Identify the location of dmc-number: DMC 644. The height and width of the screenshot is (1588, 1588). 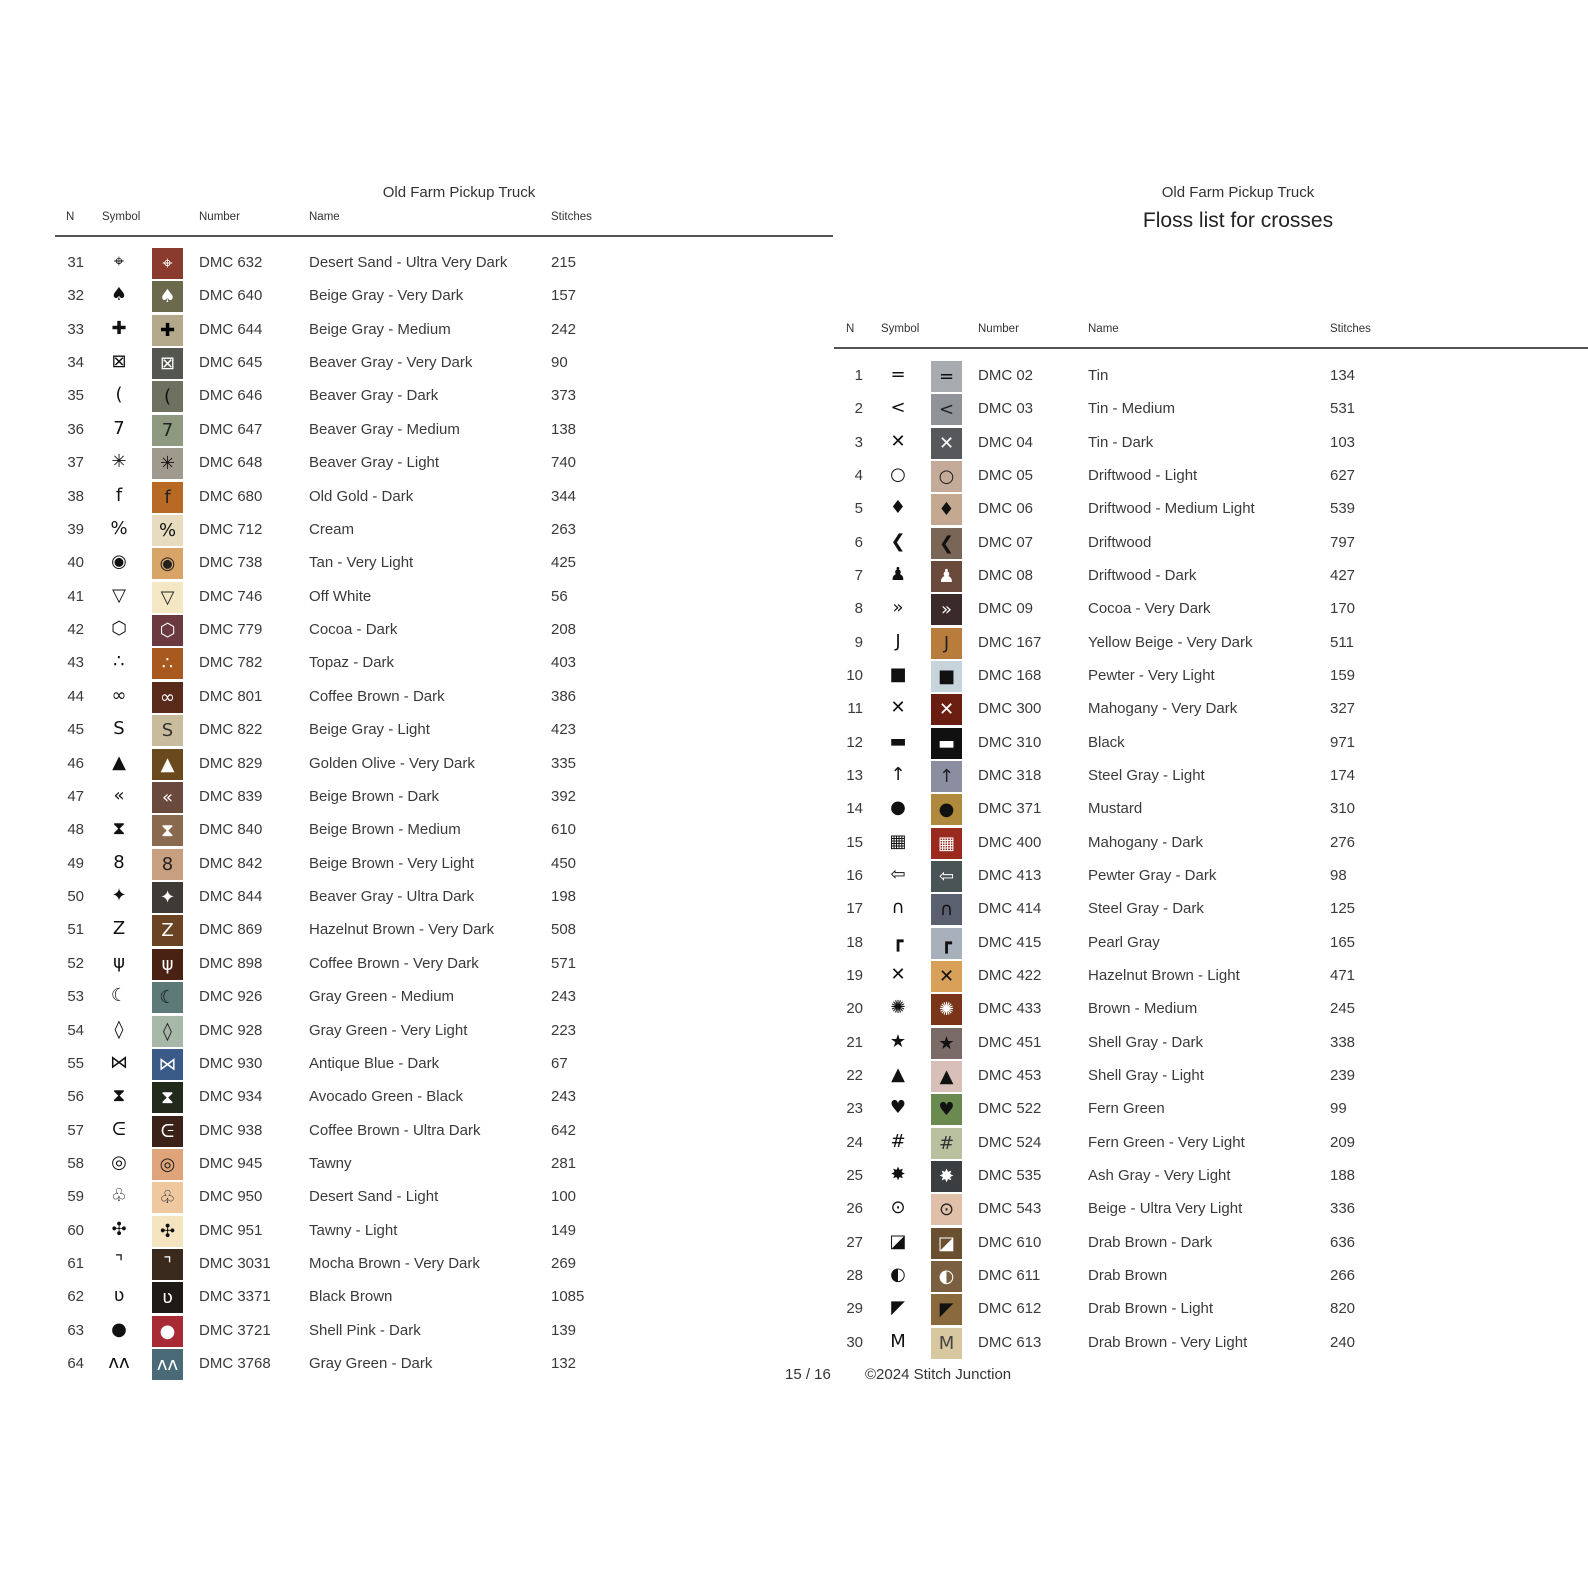
(231, 329).